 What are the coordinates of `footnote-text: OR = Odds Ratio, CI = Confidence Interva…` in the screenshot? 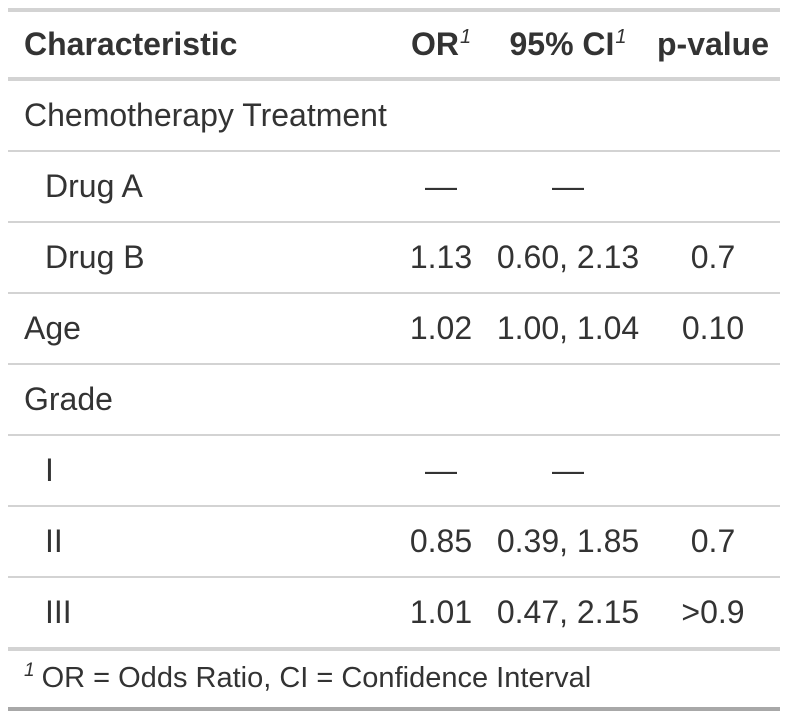 It's located at (316, 678).